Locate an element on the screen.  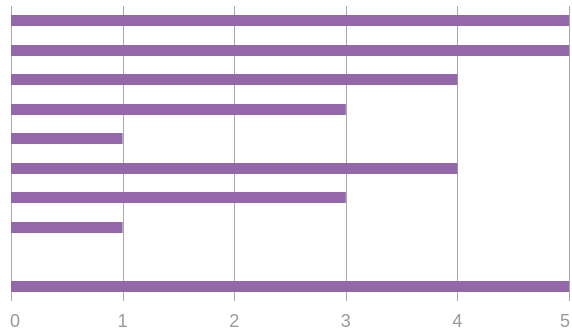
x-tick-label-0: 0 is located at coordinates (15, 320).